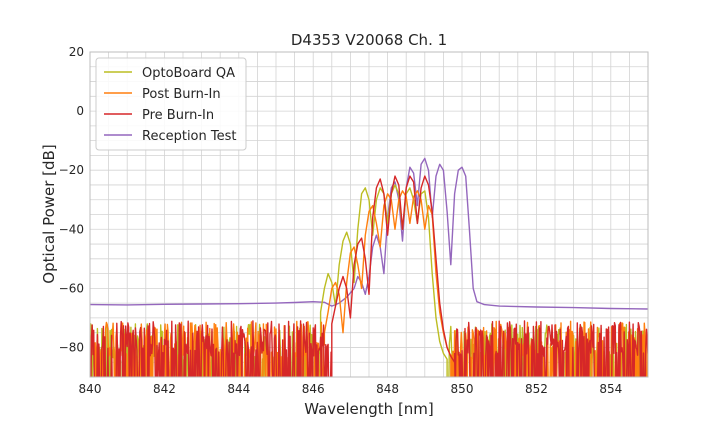  Describe the element at coordinates (71, 170) in the screenshot. I see `y-tick-label: −20` at that location.